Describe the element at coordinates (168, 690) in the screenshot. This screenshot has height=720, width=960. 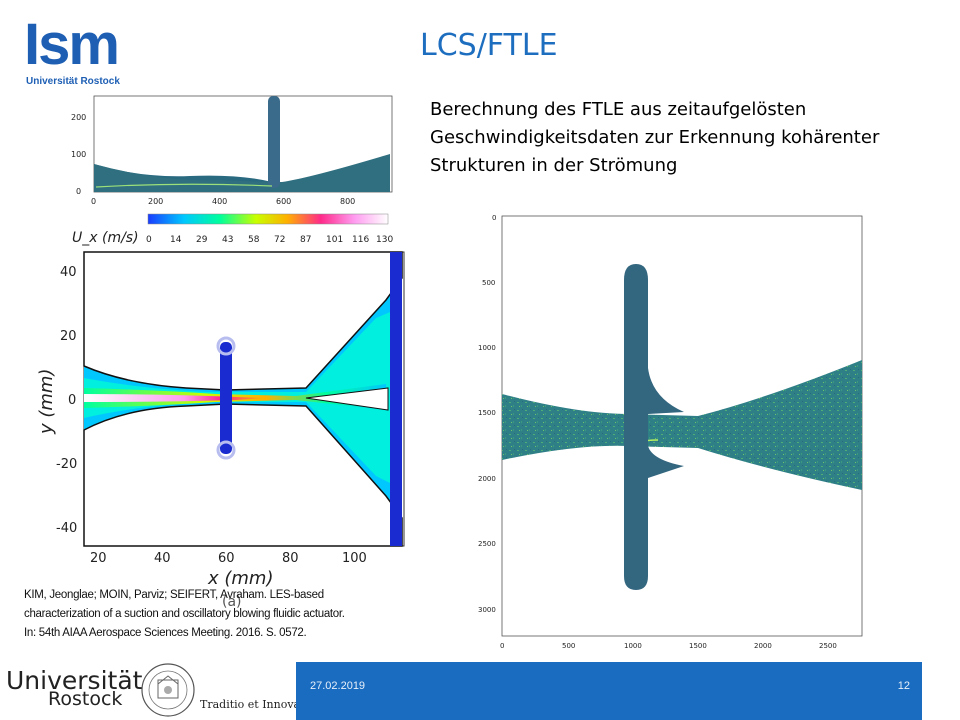
I see `university-seal-icon` at that location.